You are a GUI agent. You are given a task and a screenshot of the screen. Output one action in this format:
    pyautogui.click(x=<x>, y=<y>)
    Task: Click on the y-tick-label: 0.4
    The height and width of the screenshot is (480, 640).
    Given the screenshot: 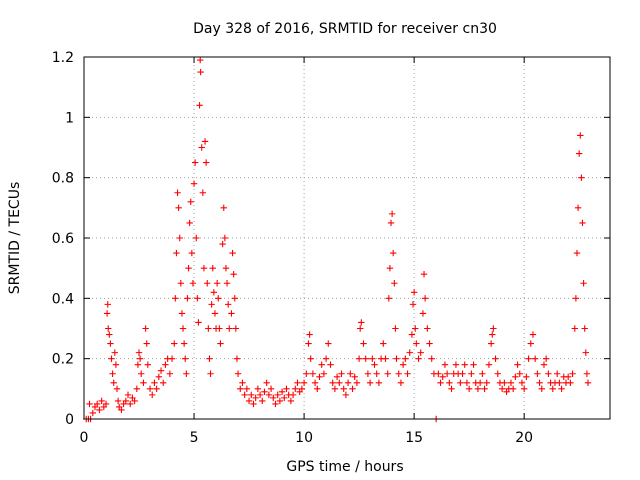 What is the action you would take?
    pyautogui.click(x=63, y=299)
    